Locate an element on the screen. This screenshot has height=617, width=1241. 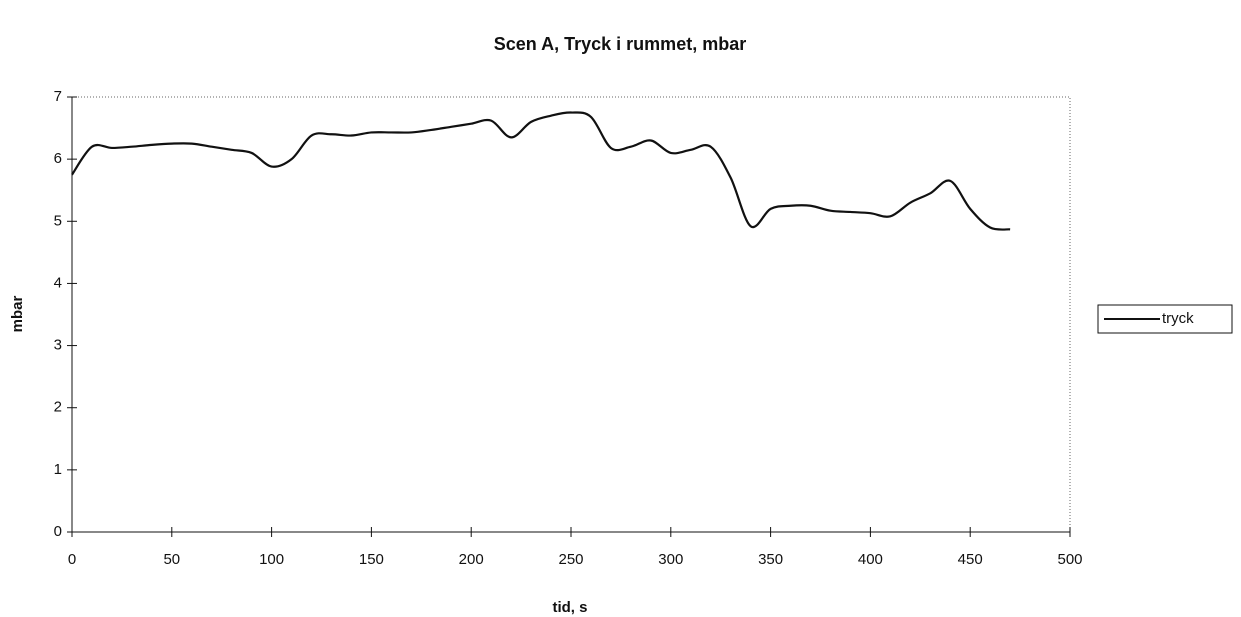
x-tick-label: 150 is located at coordinates (371, 559).